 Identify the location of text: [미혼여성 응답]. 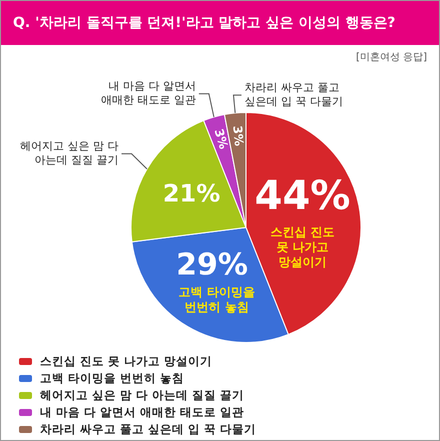
(391, 57).